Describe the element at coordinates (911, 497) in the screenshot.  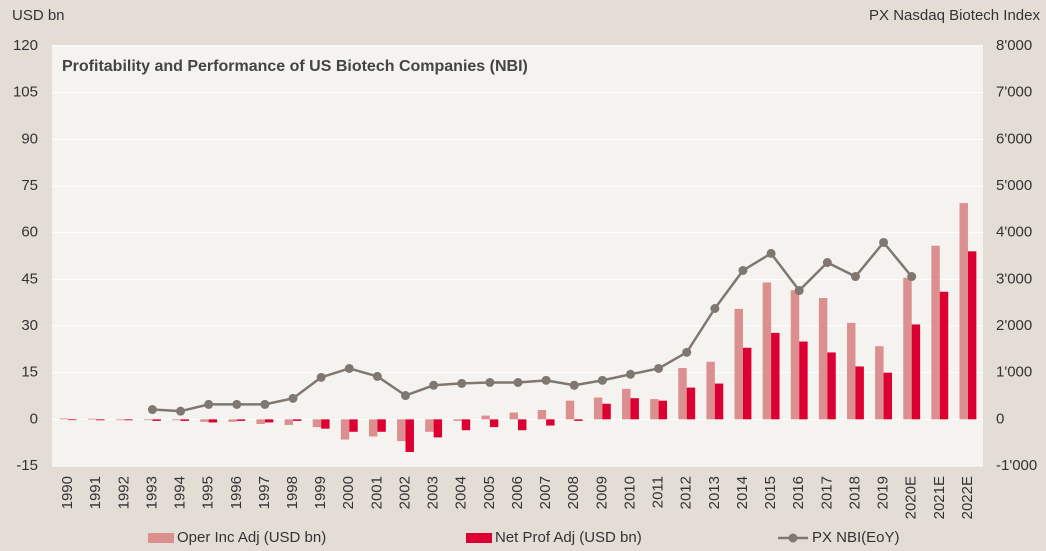
I see `x-tick-label: 2020E` at that location.